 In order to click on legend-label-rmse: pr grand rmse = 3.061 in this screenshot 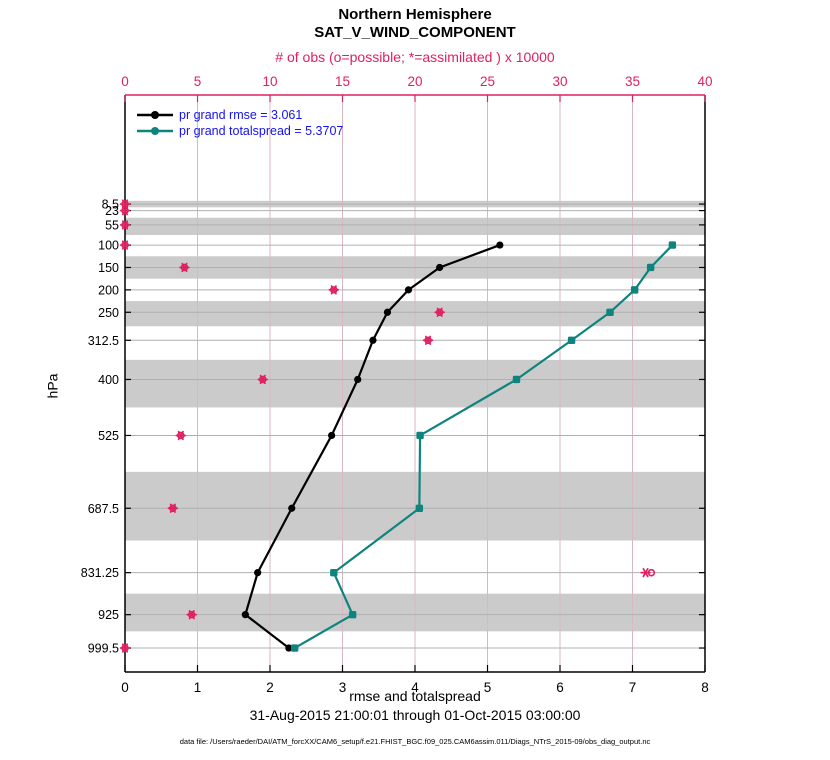, I will do `click(241, 115)`.